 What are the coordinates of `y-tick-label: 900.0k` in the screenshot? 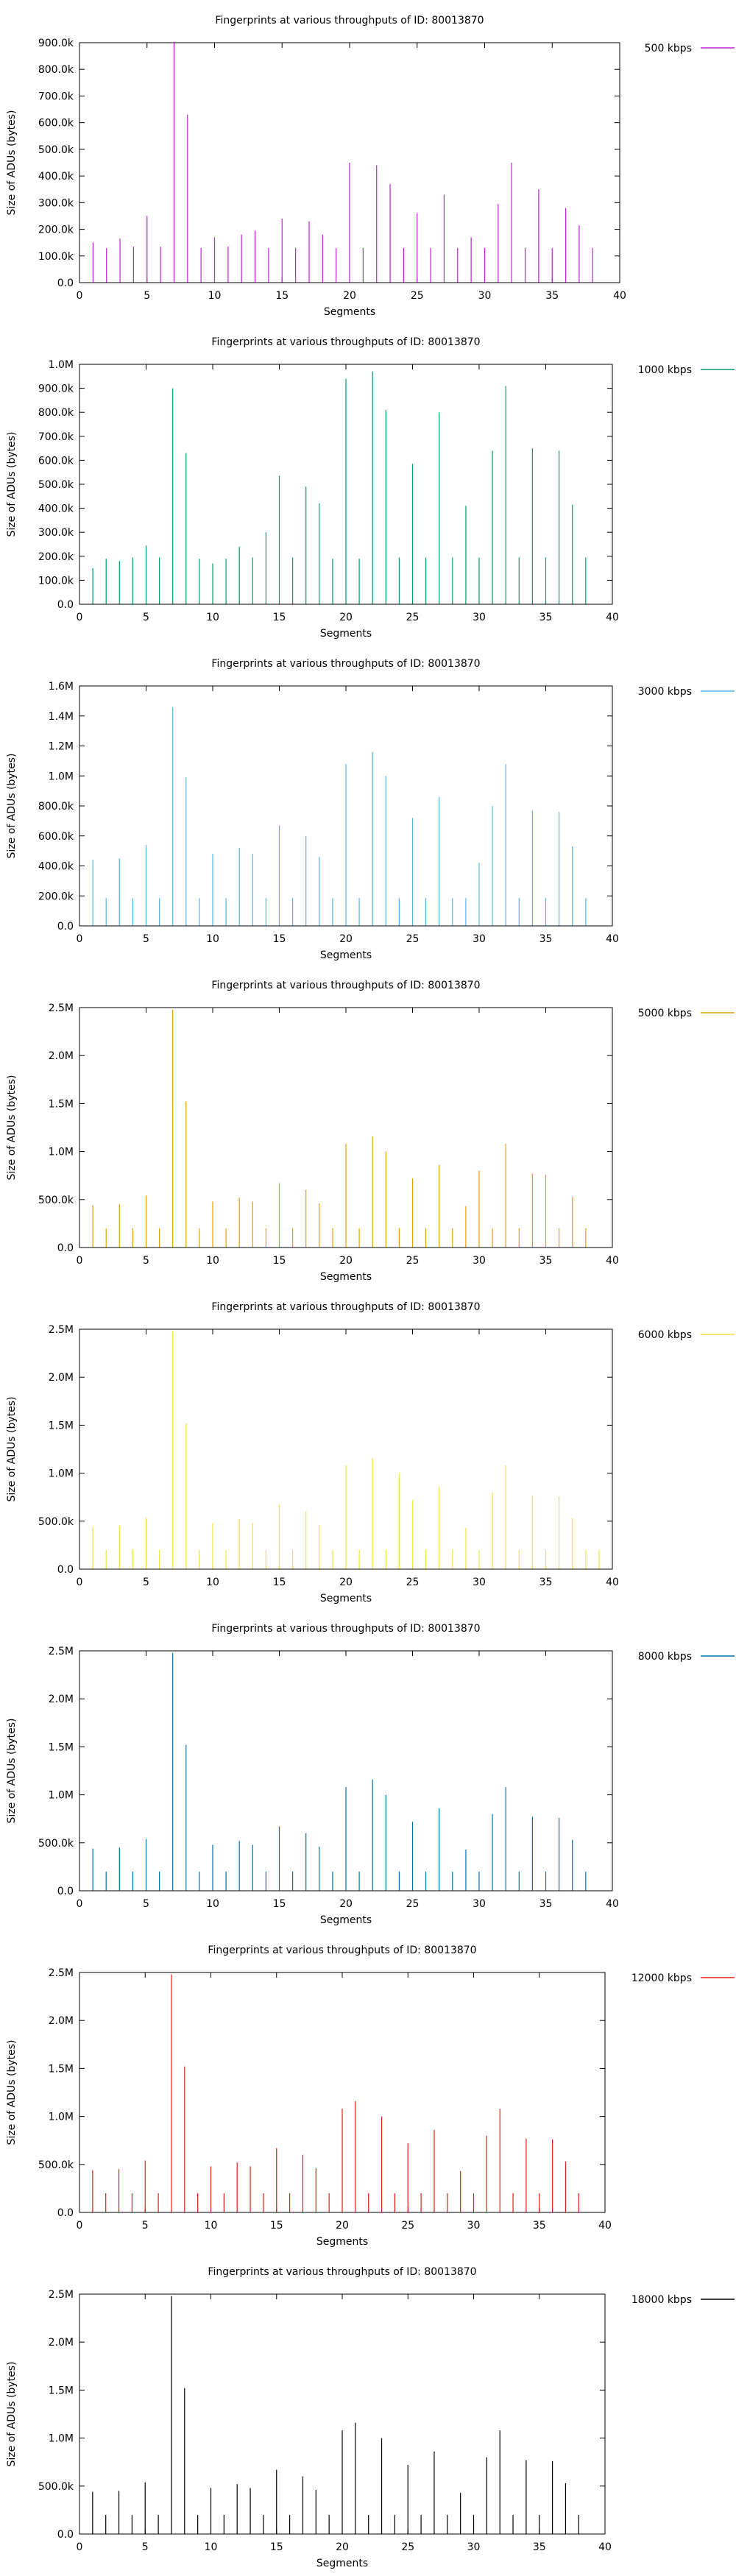 It's located at (56, 389).